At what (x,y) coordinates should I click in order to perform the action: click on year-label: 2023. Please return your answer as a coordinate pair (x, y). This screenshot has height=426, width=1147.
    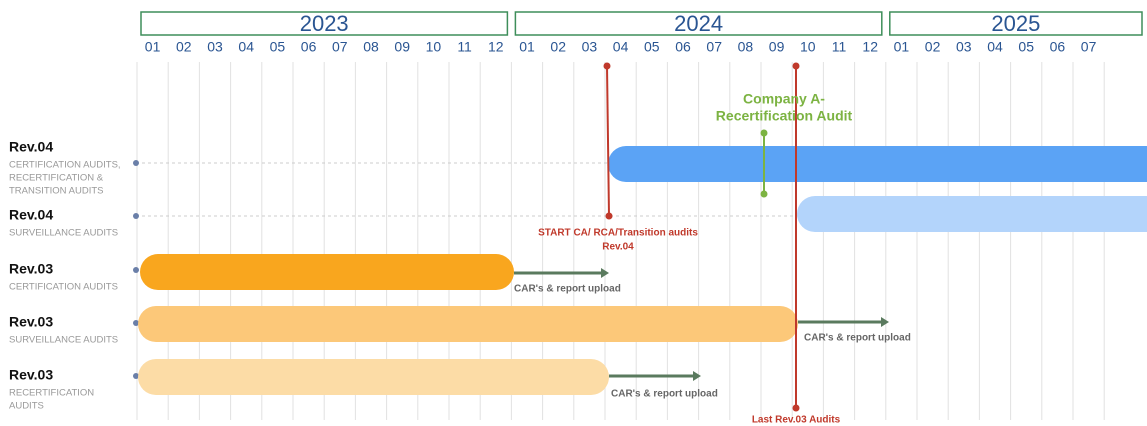
    Looking at the image, I should click on (324, 23).